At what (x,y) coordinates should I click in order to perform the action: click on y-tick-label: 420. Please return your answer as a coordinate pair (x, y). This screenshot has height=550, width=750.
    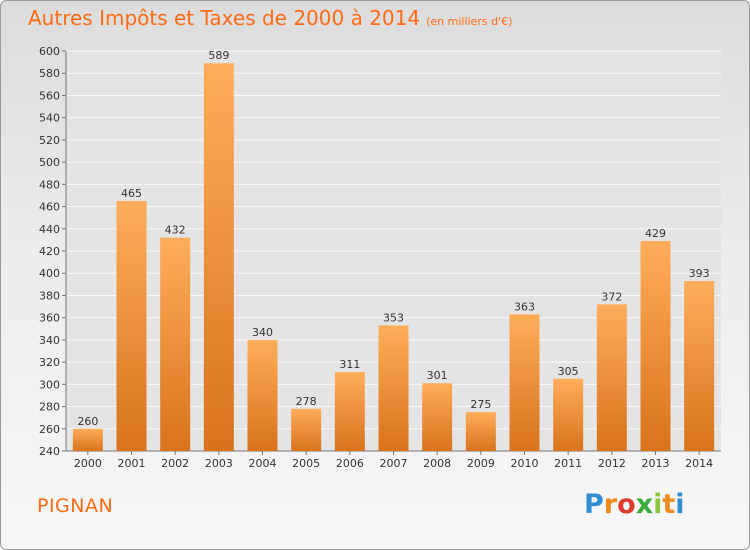
    Looking at the image, I should click on (49, 251).